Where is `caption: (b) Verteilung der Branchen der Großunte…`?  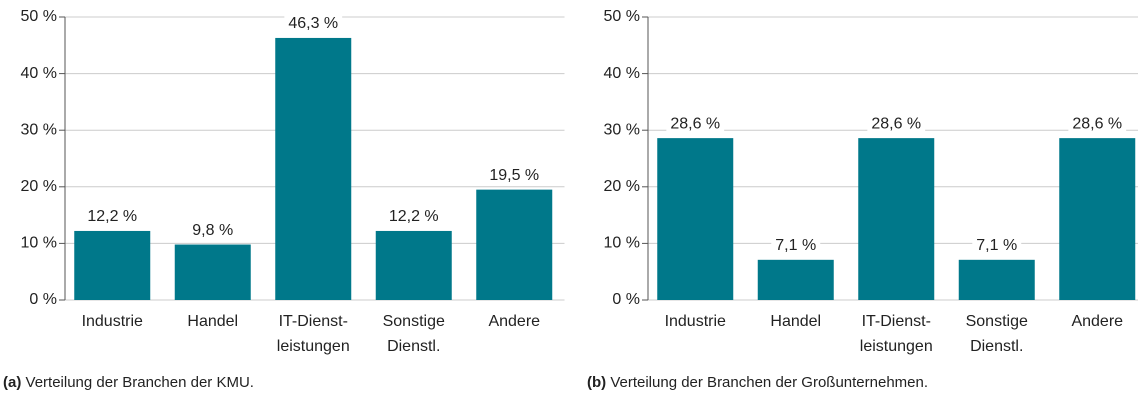
caption: (b) Verteilung der Branchen der Großunte… is located at coordinates (757, 382).